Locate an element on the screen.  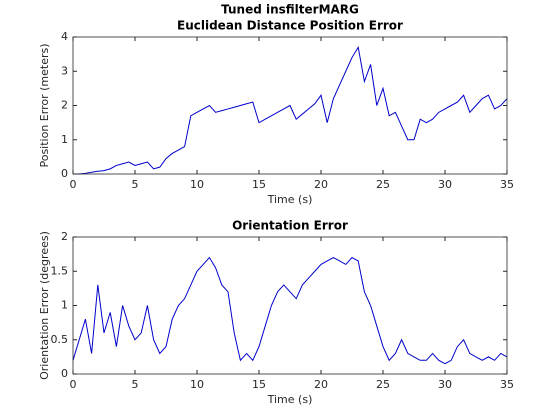
chart-title: Orientation Error is located at coordinates (290, 226).